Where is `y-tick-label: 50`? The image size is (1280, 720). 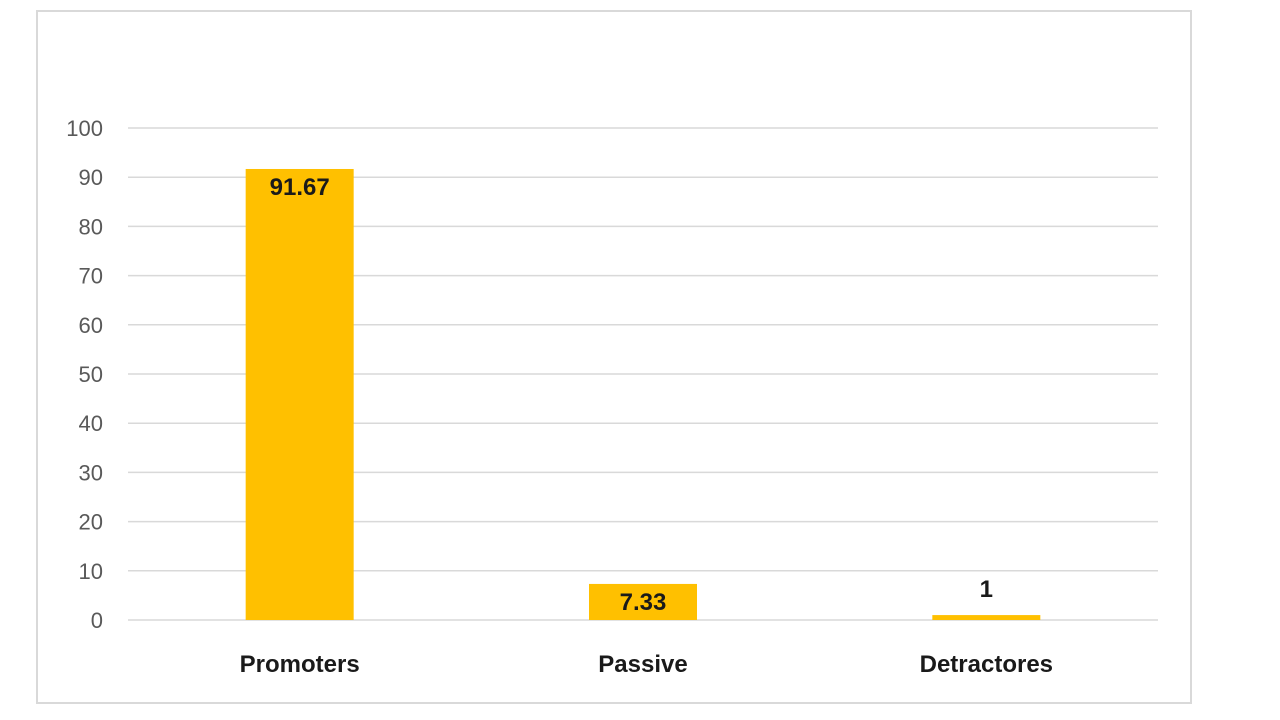
y-tick-label: 50 is located at coordinates (91, 374).